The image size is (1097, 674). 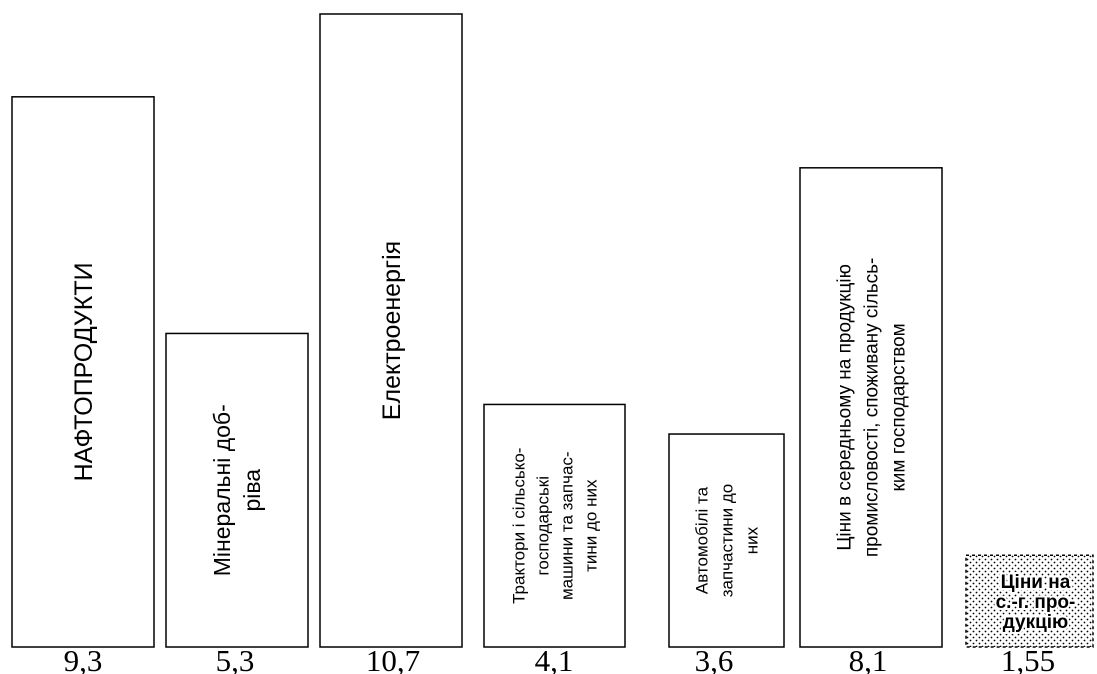 I want to click on bar-label-line: запчастини до, so click(x=726, y=541).